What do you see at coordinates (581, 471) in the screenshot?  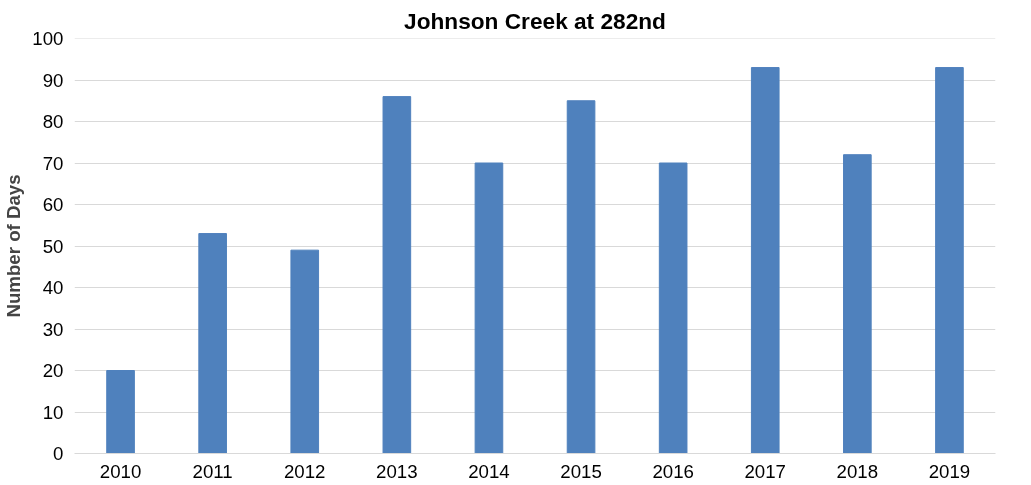 I see `x-tick-label: 2015` at bounding box center [581, 471].